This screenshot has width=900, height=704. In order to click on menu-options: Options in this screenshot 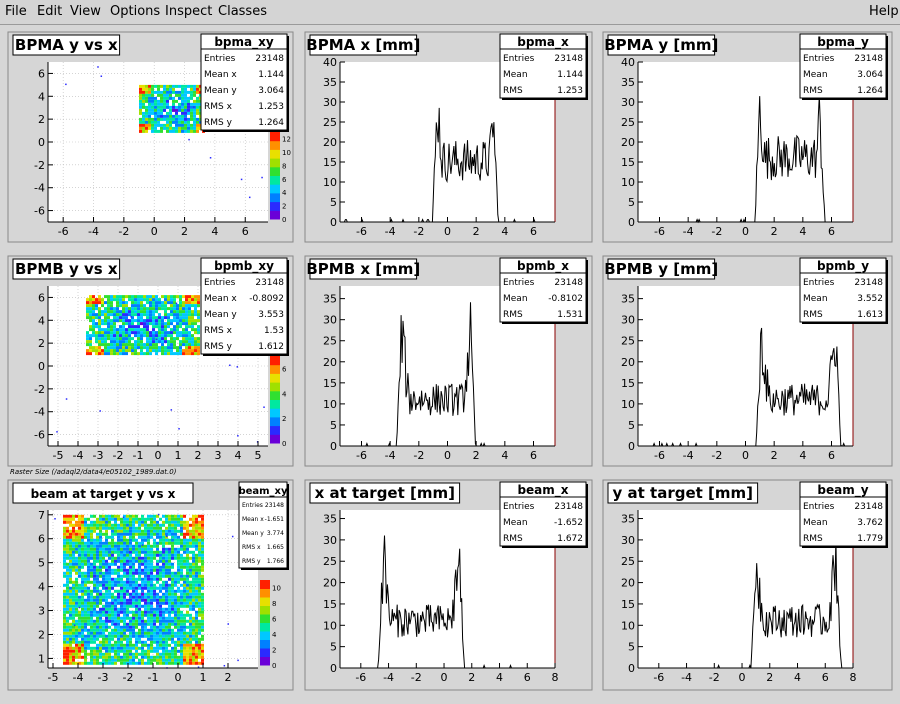, I will do `click(135, 11)`.